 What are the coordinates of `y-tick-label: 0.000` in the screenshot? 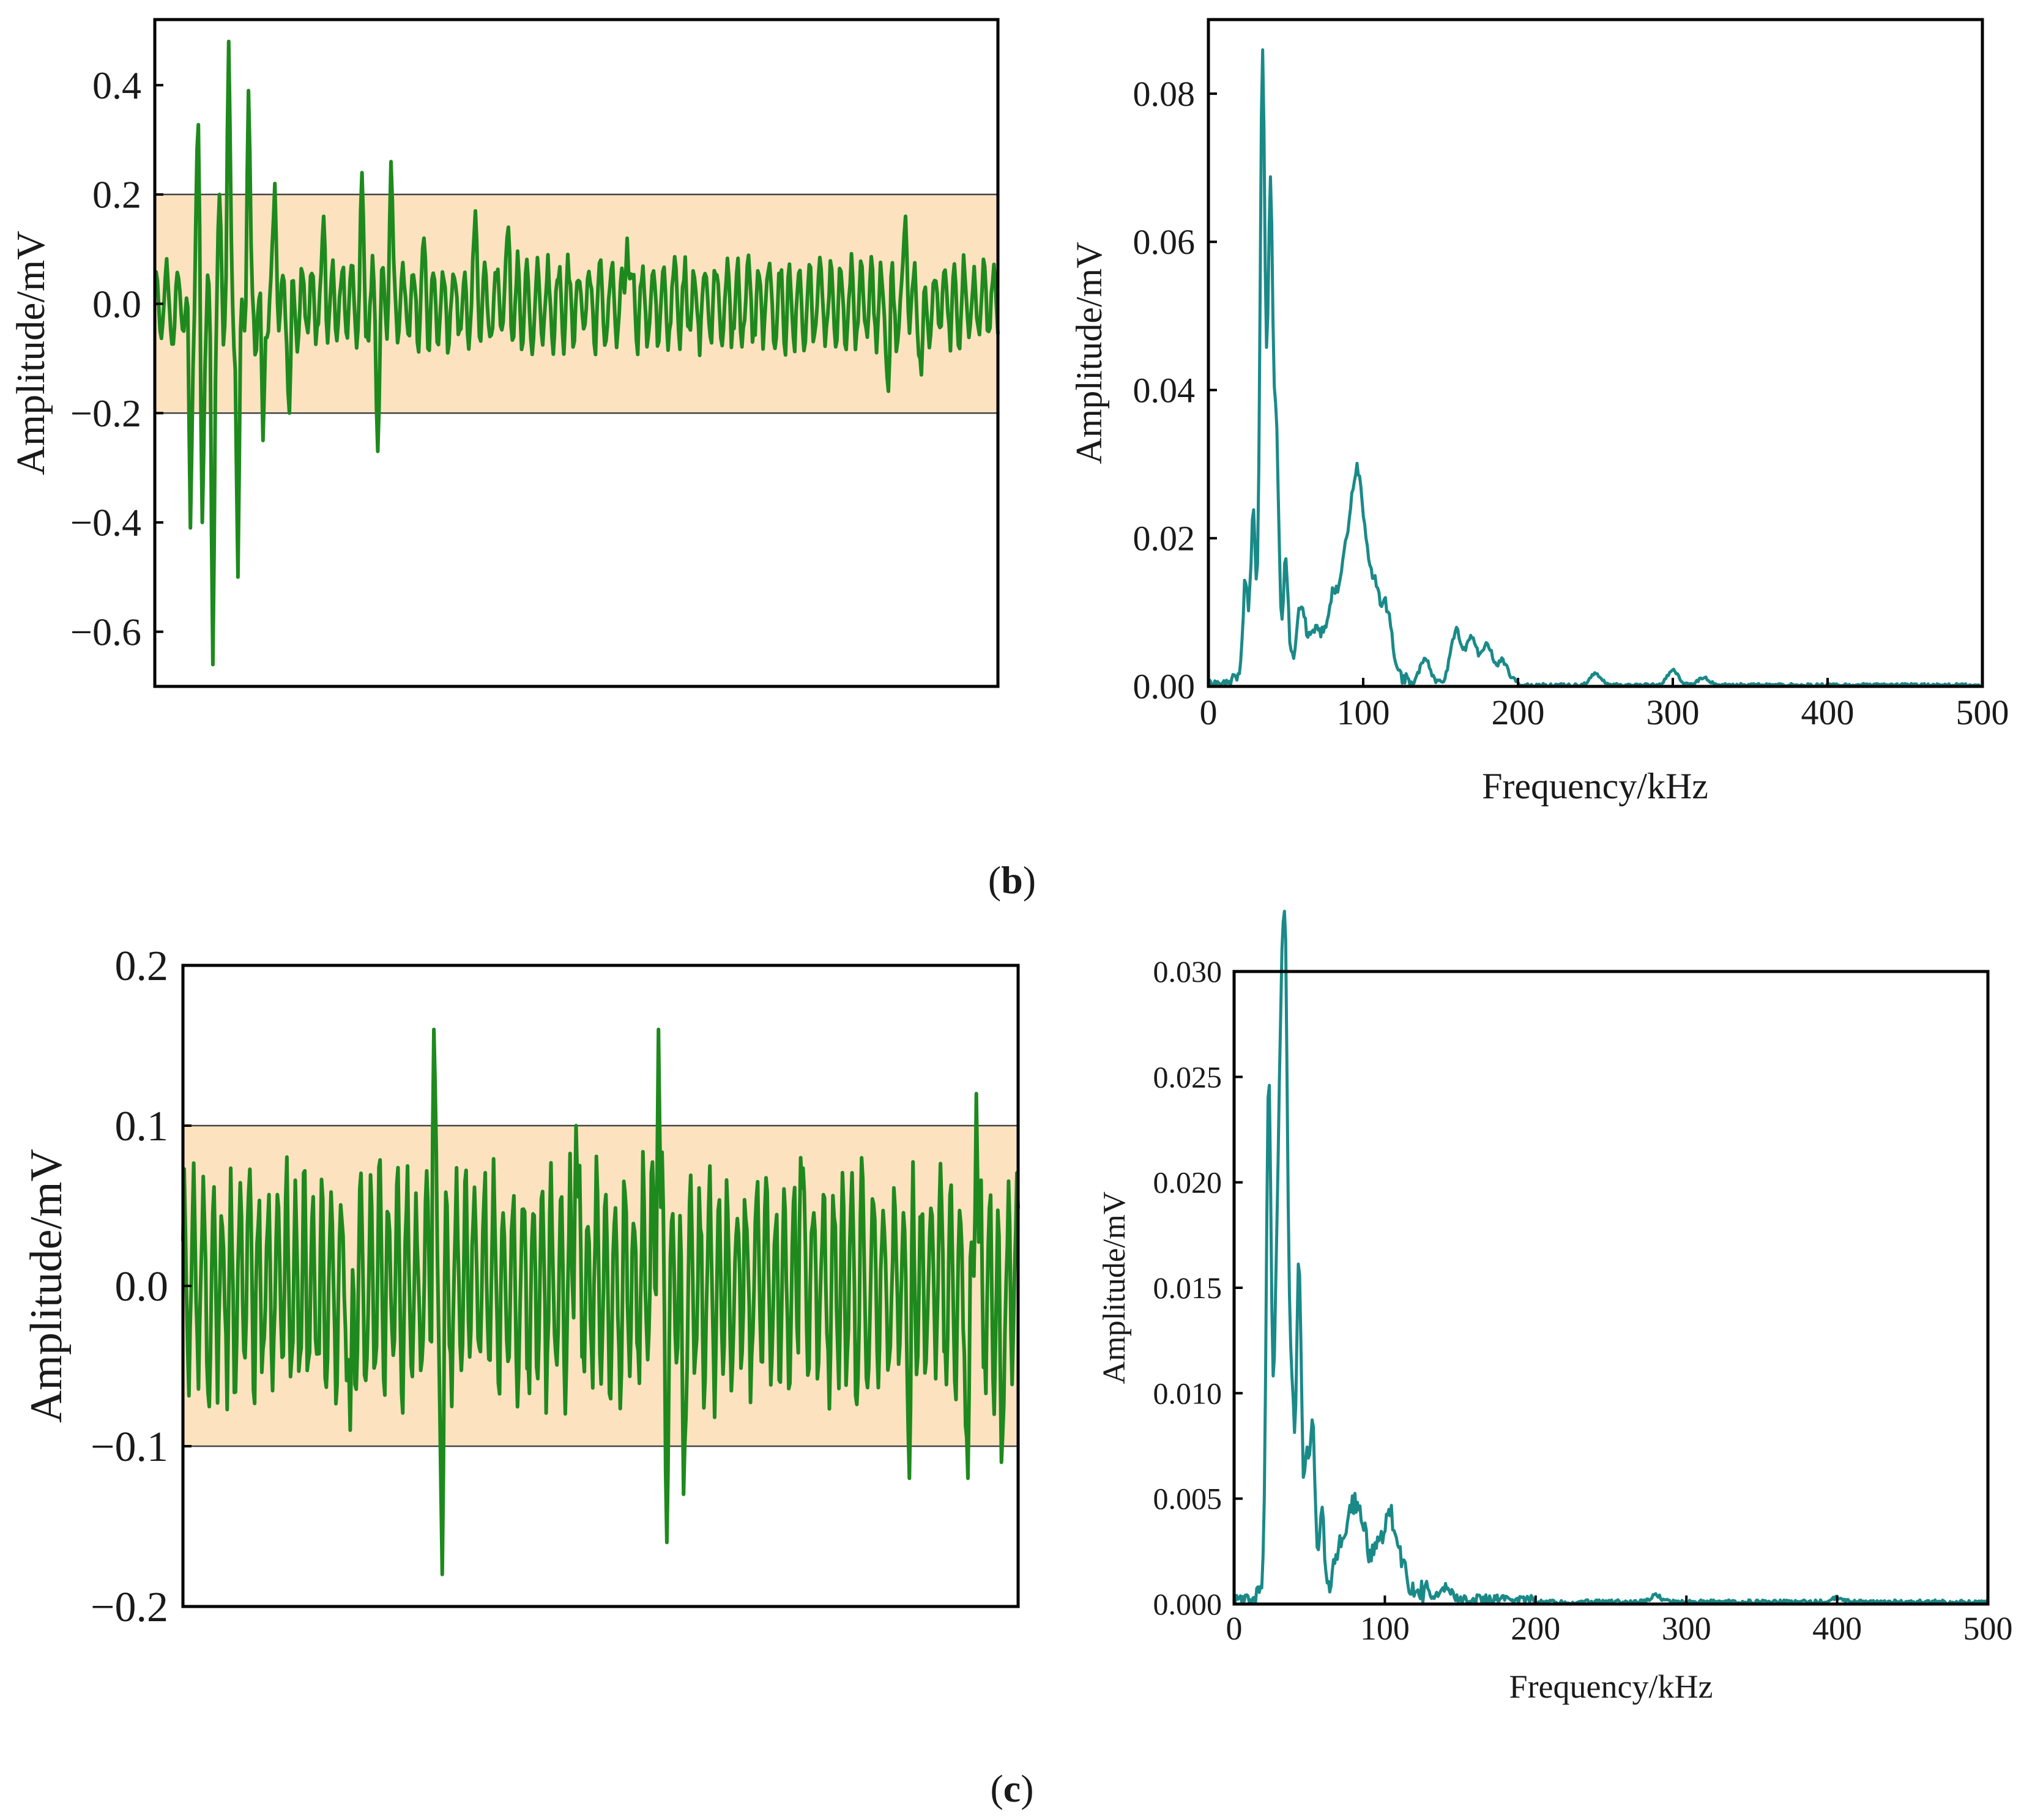 It's located at (1187, 1604).